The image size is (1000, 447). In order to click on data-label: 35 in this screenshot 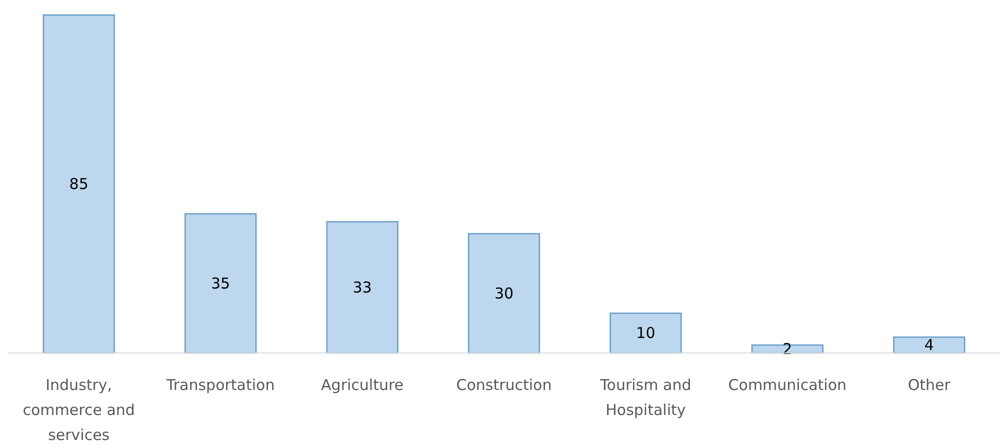, I will do `click(220, 283)`.